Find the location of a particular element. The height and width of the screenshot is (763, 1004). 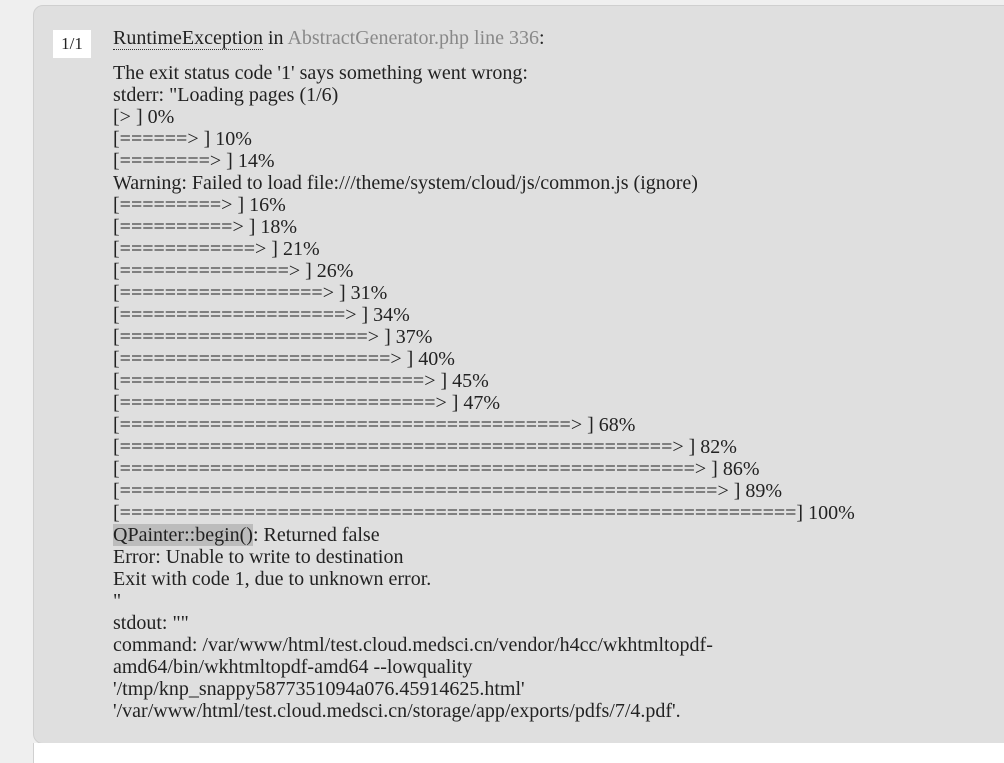

message-line: [===========================> ] 45% is located at coordinates (301, 381).